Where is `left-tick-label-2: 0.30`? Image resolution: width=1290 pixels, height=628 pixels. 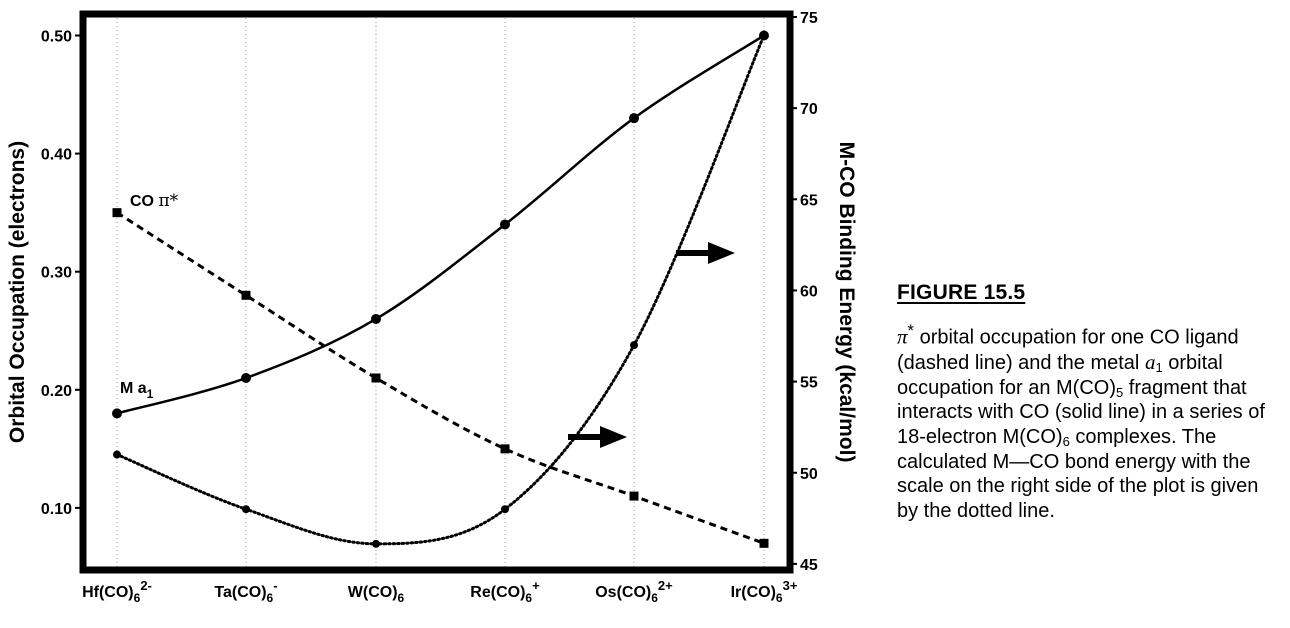
left-tick-label-2: 0.30 is located at coordinates (56, 273).